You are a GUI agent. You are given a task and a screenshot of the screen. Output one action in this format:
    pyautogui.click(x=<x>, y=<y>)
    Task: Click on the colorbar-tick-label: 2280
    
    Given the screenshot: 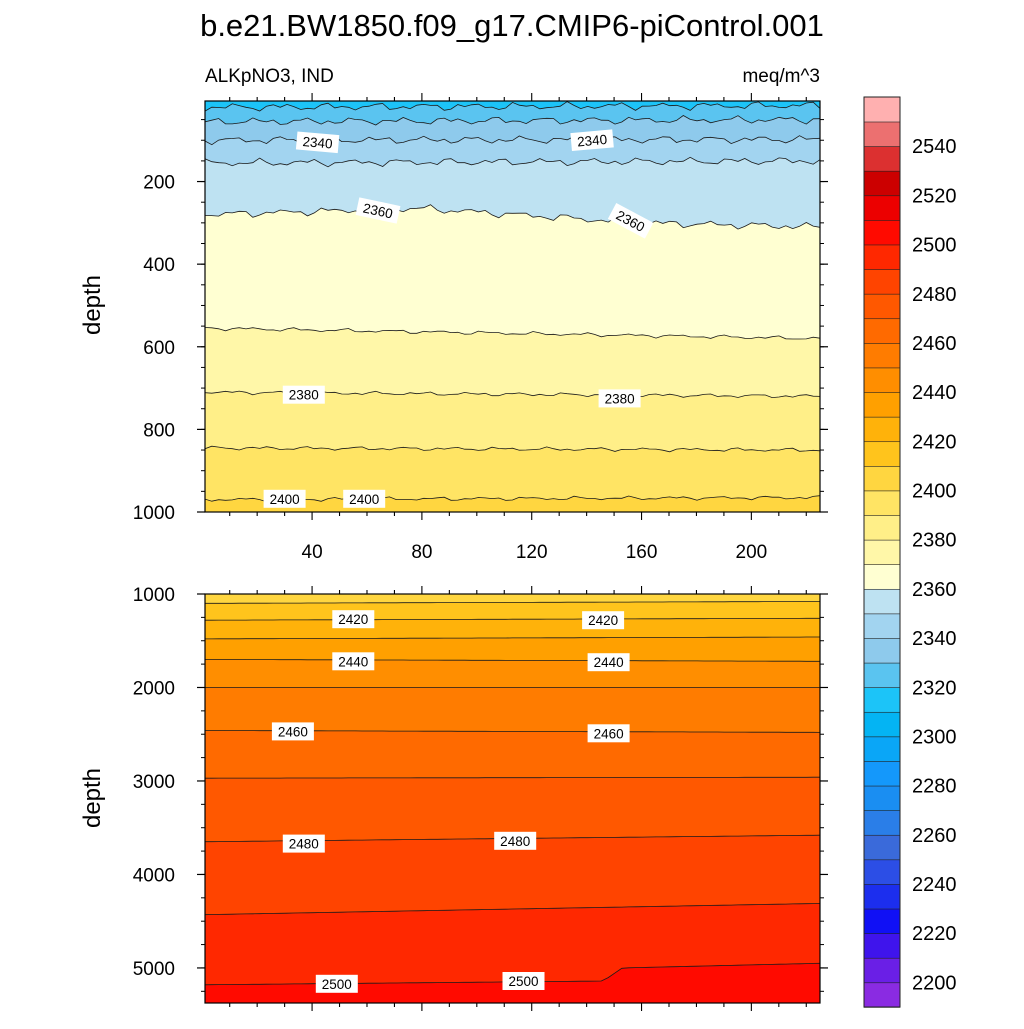 What is the action you would take?
    pyautogui.click(x=934, y=787)
    